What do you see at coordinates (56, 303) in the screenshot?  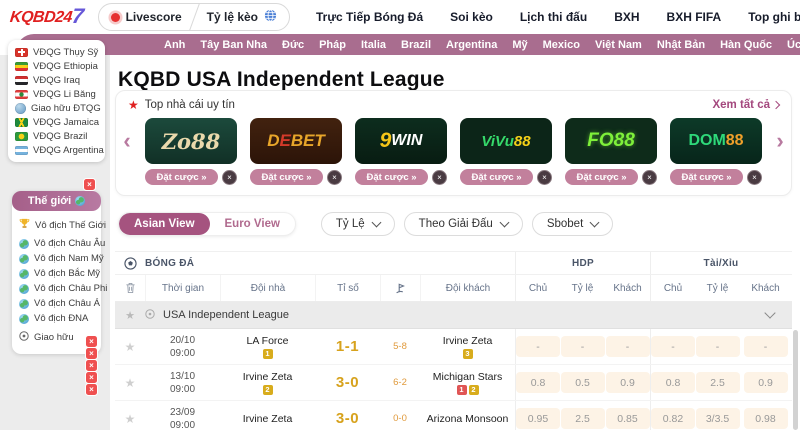 I see `sidebar-item-vo-dich-chau-a: Vô địch Châu Á` at bounding box center [56, 303].